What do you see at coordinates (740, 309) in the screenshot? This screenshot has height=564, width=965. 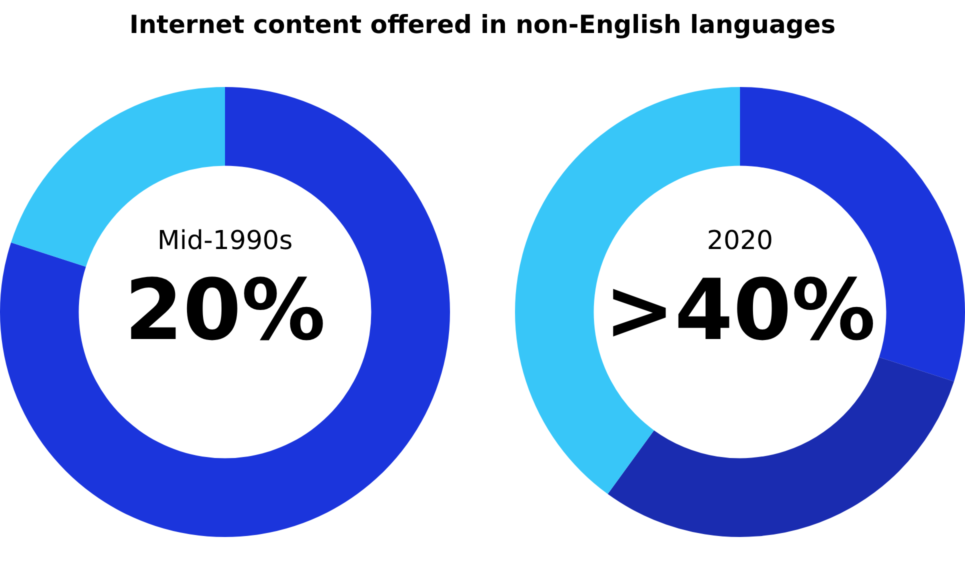 I see `text: >40%` at bounding box center [740, 309].